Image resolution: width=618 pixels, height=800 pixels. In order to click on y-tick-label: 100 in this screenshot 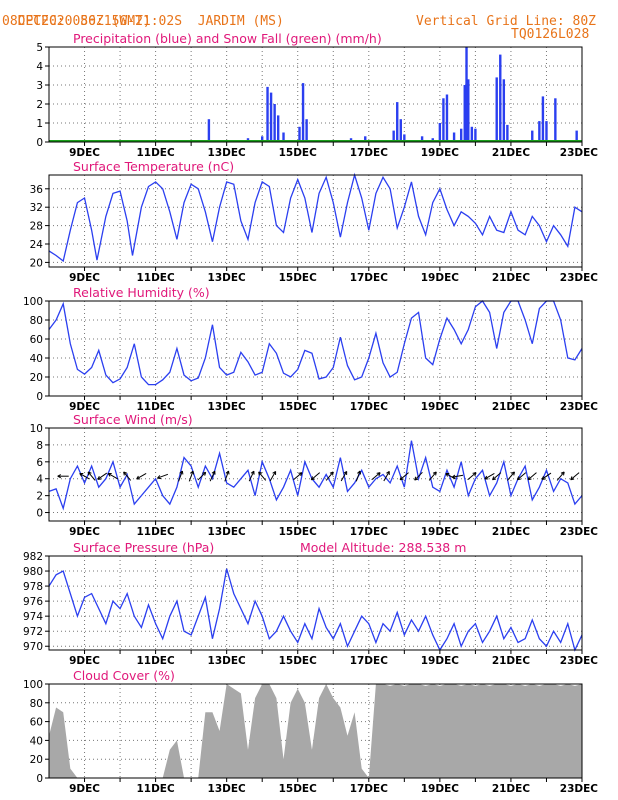, I will do `click(33, 302)`.